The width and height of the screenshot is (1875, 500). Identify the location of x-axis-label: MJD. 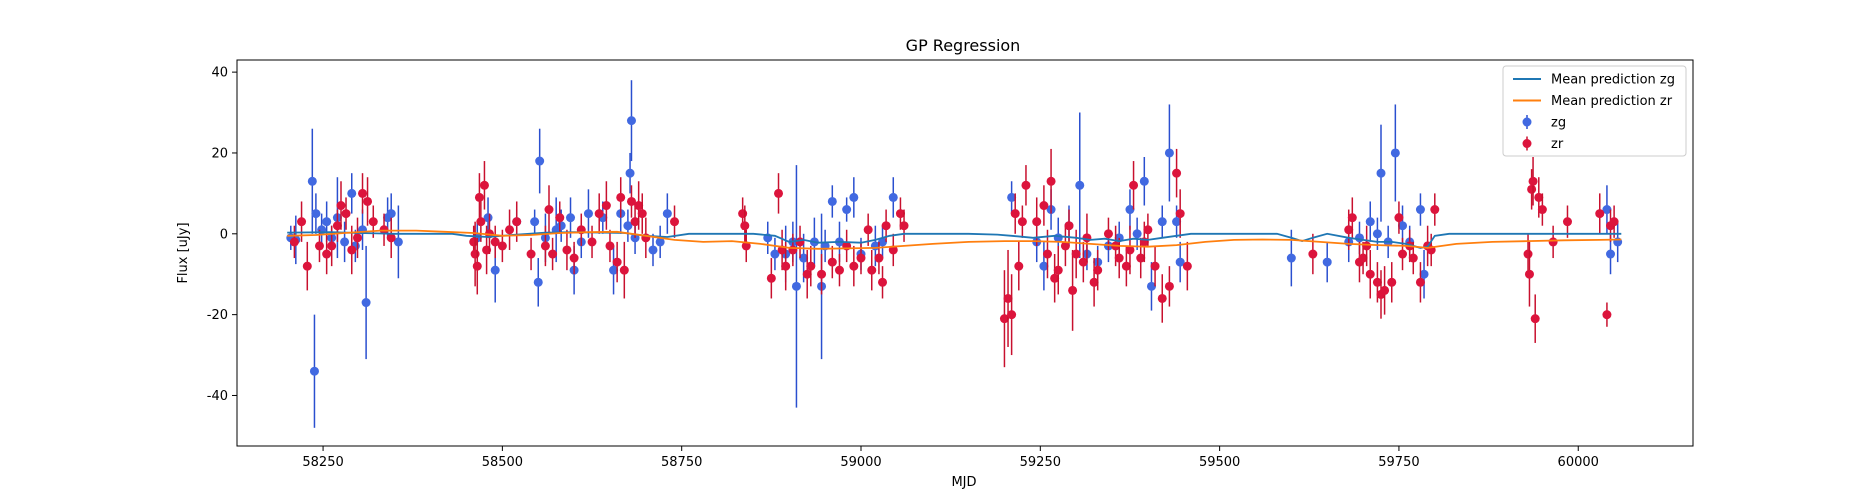
(963, 482).